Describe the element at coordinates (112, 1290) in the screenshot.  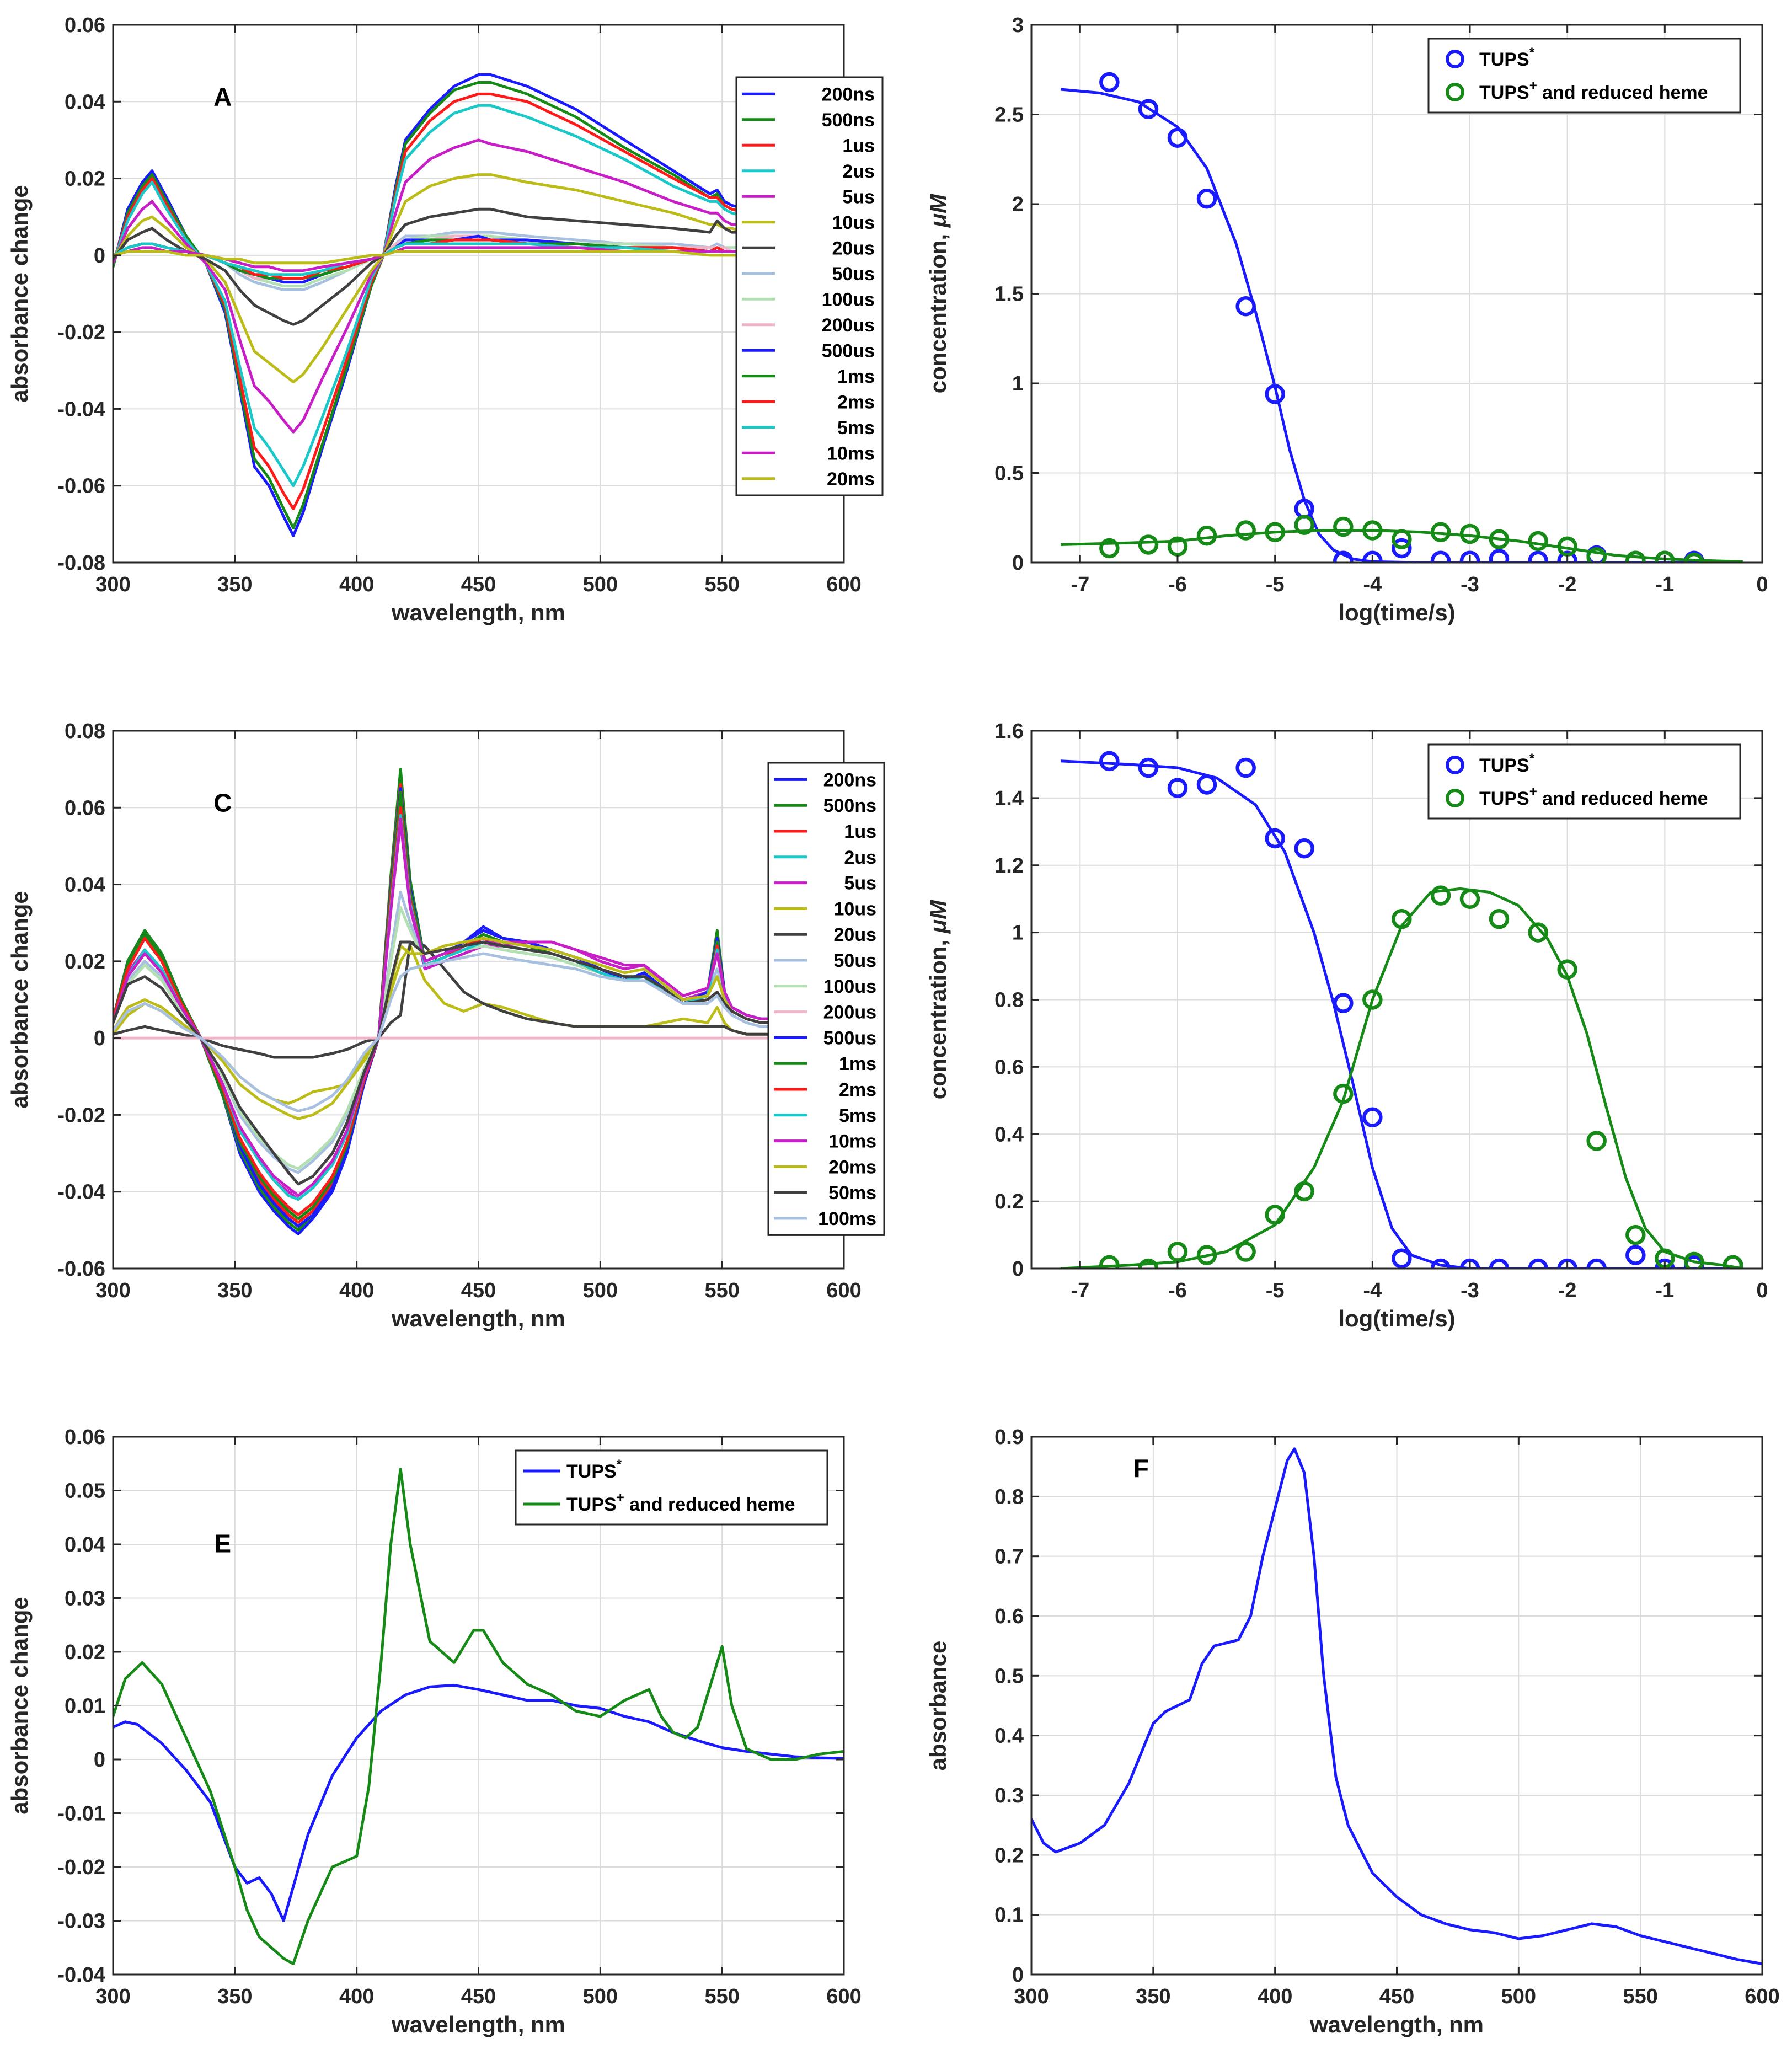
I see `x-tick-label: 300` at that location.